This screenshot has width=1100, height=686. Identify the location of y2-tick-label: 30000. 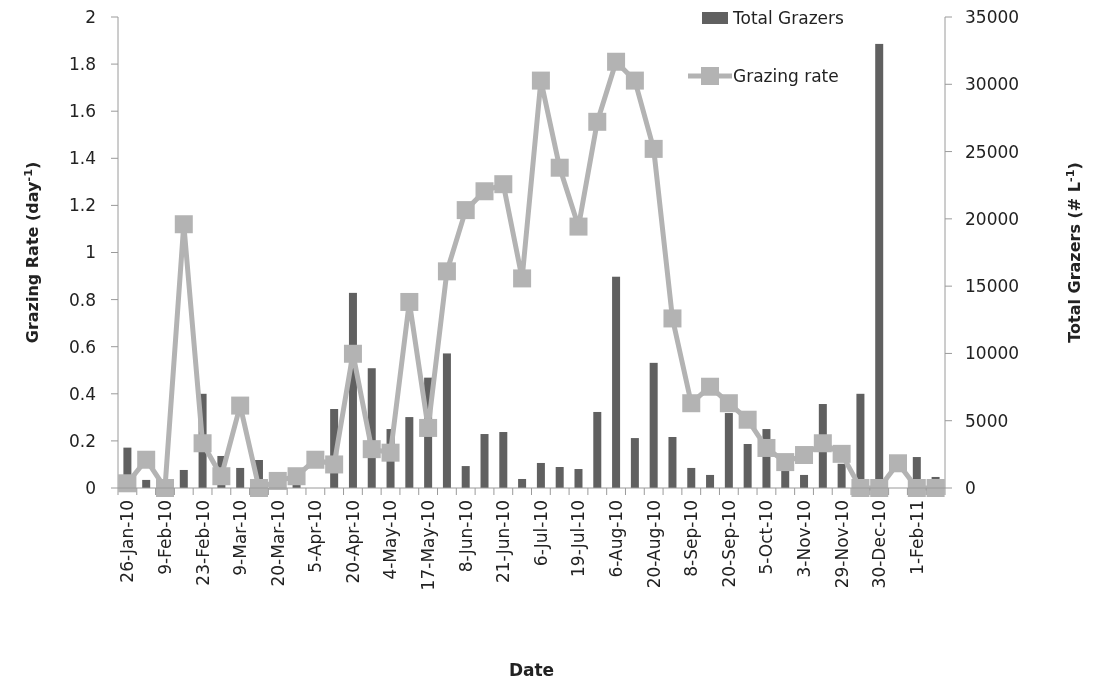
(992, 84).